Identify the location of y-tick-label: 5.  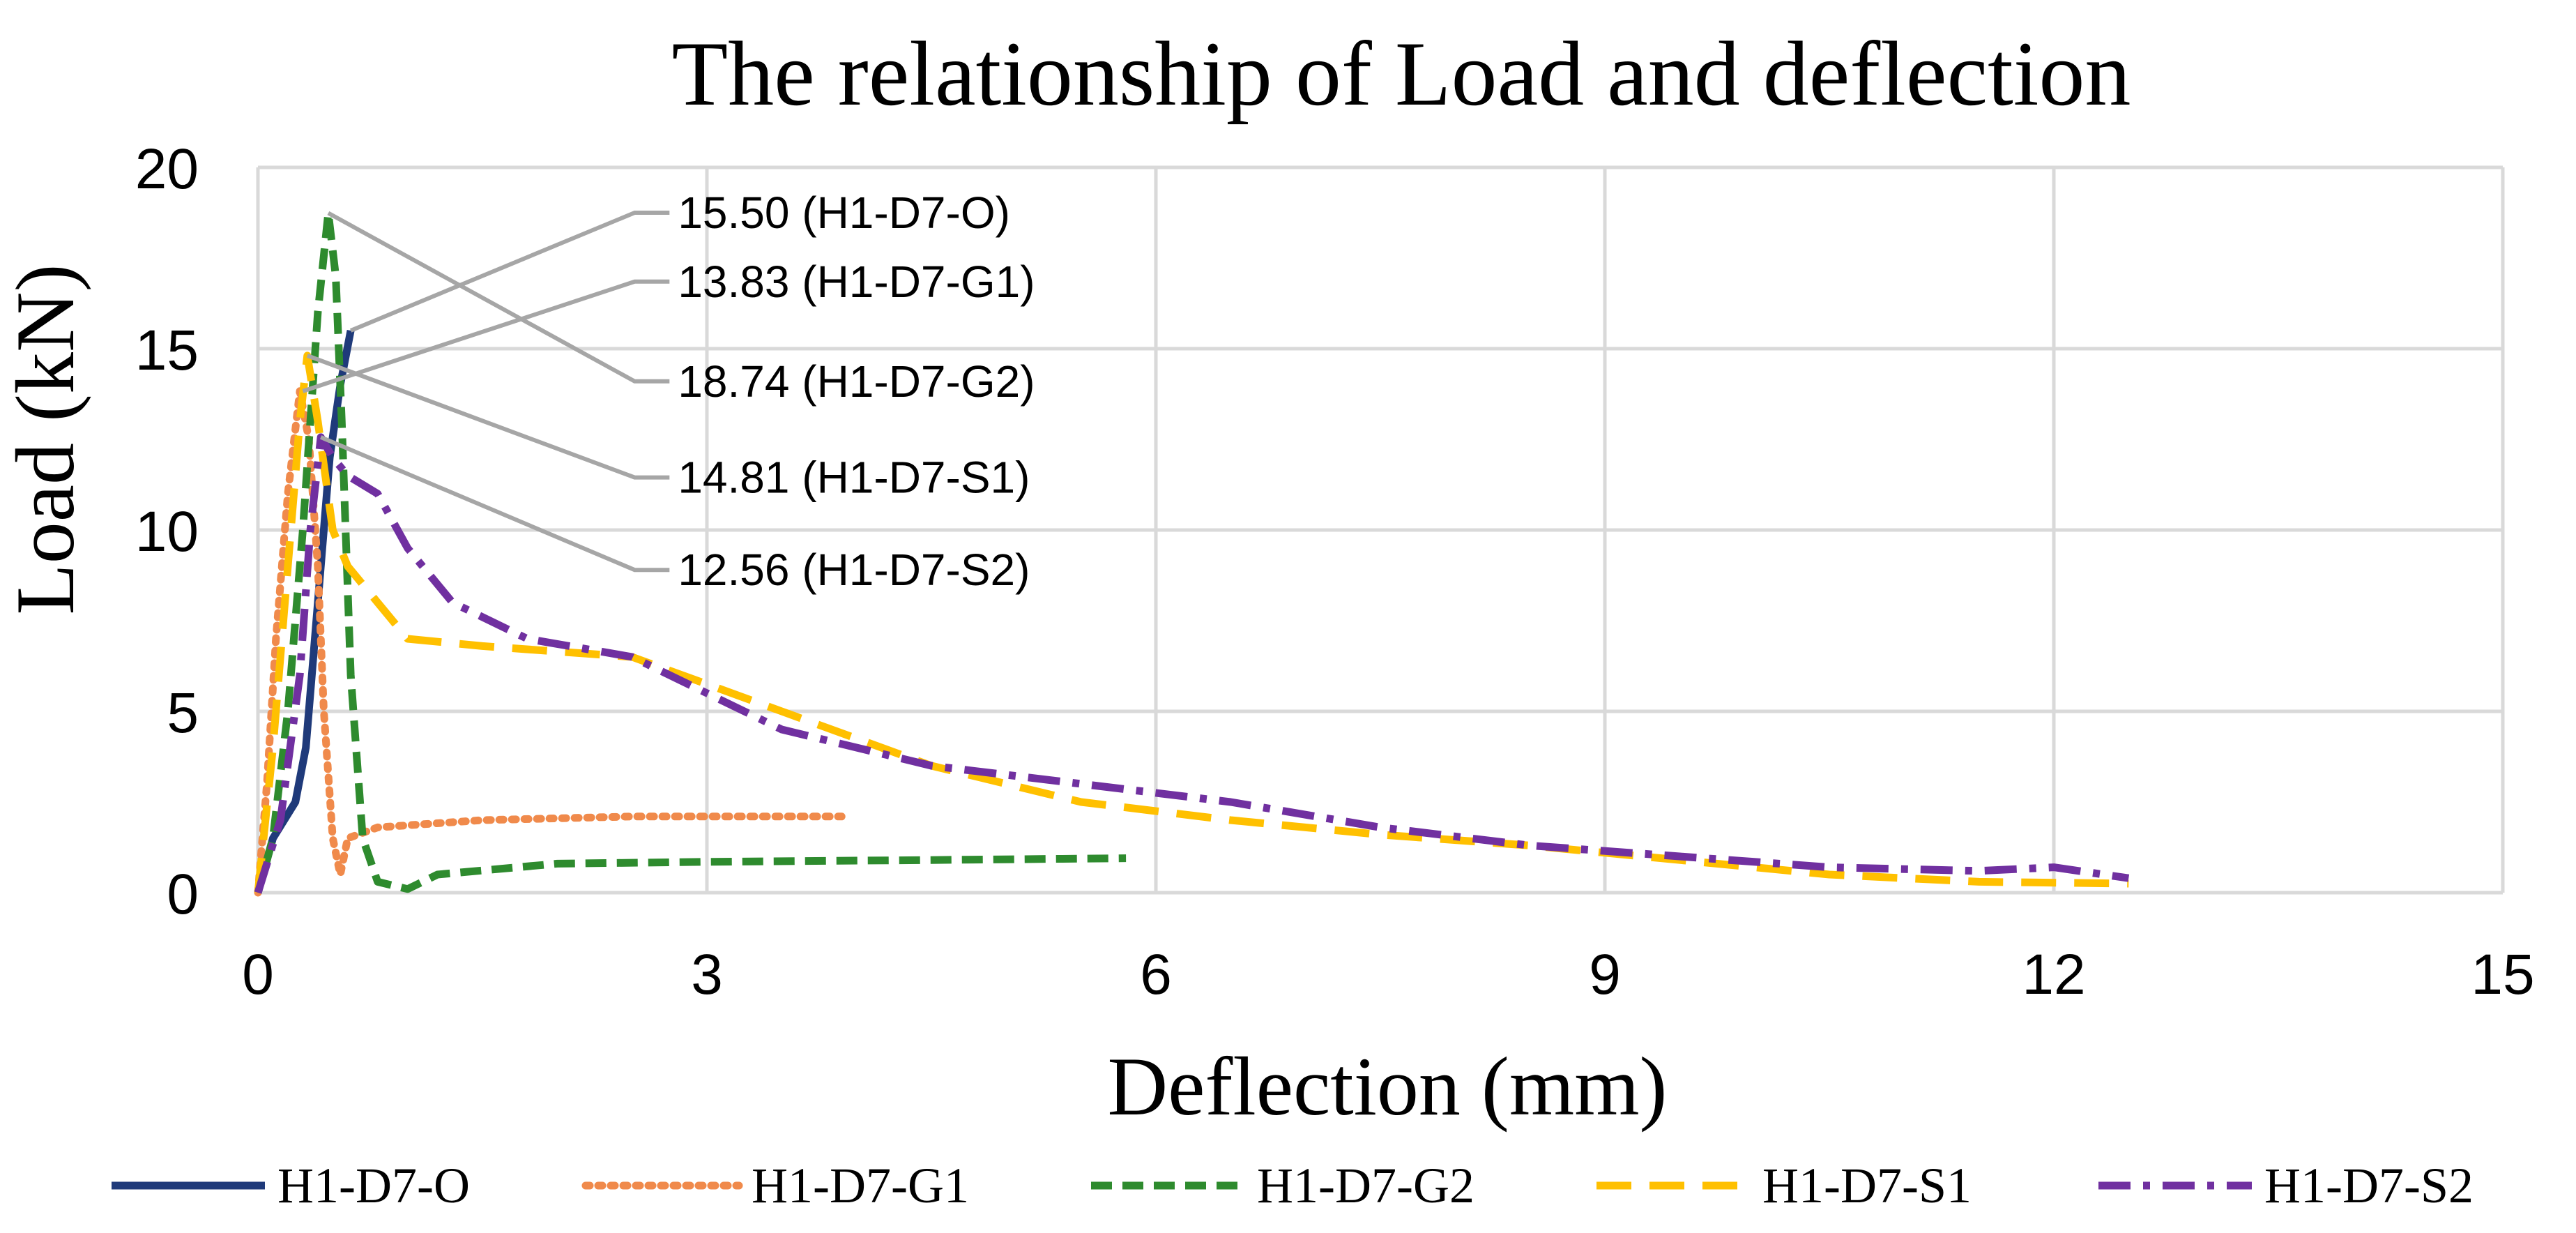
(183, 713).